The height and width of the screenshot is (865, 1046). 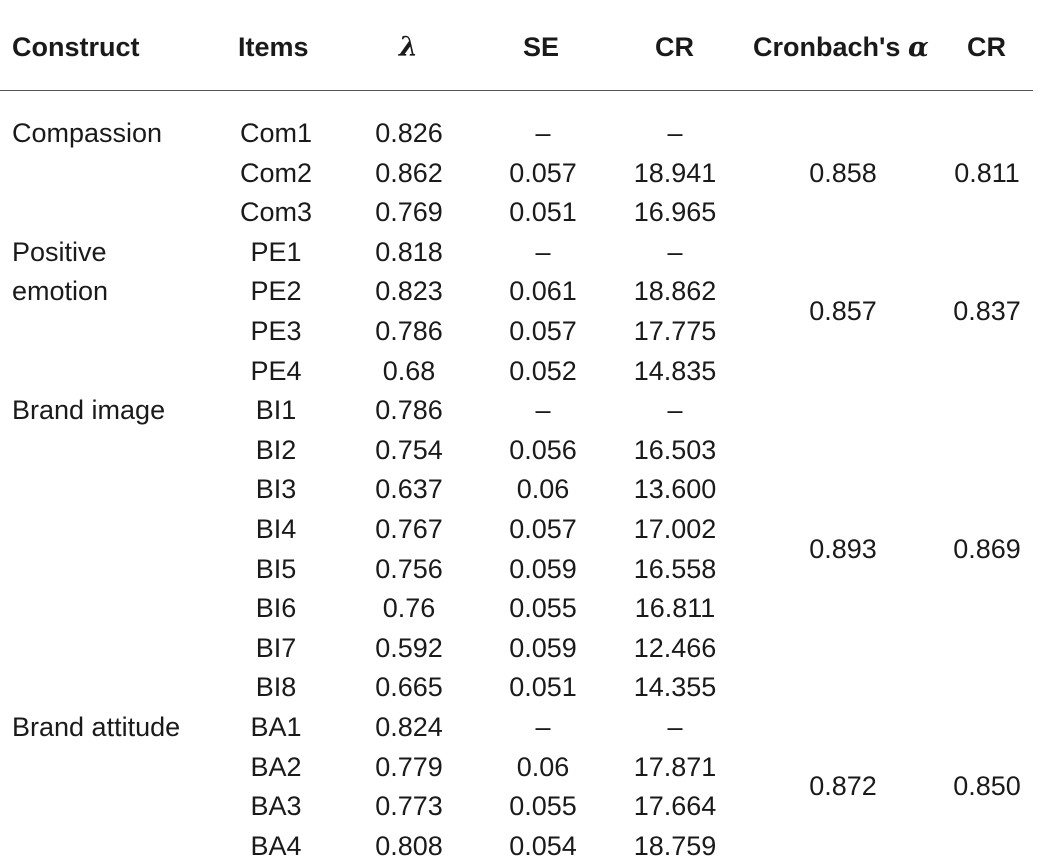 I want to click on cr-cell: 17.664, so click(x=675, y=806).